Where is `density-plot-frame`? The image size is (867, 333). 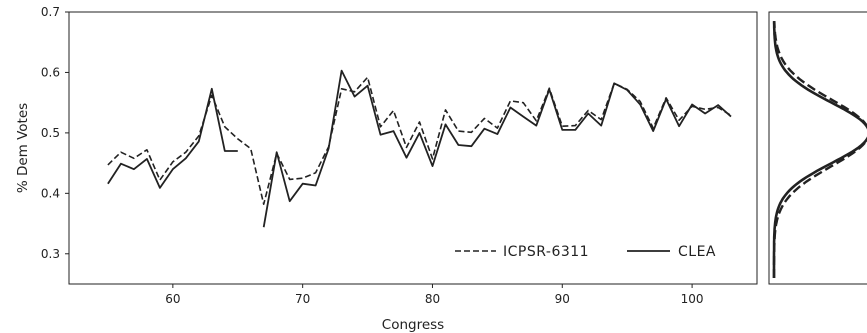
density-plot-frame is located at coordinates (817, 148).